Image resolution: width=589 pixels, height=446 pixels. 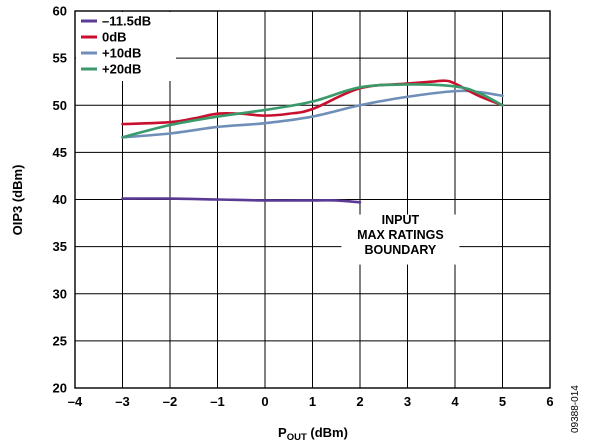 What do you see at coordinates (359, 401) in the screenshot?
I see `x-tick-label: 2` at bounding box center [359, 401].